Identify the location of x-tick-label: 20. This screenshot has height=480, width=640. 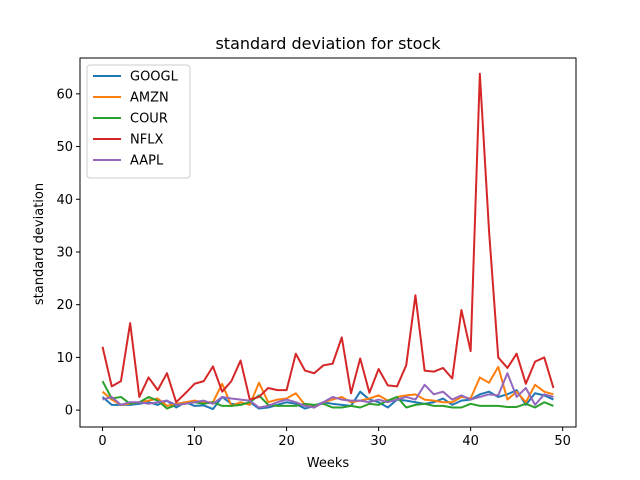
(286, 441).